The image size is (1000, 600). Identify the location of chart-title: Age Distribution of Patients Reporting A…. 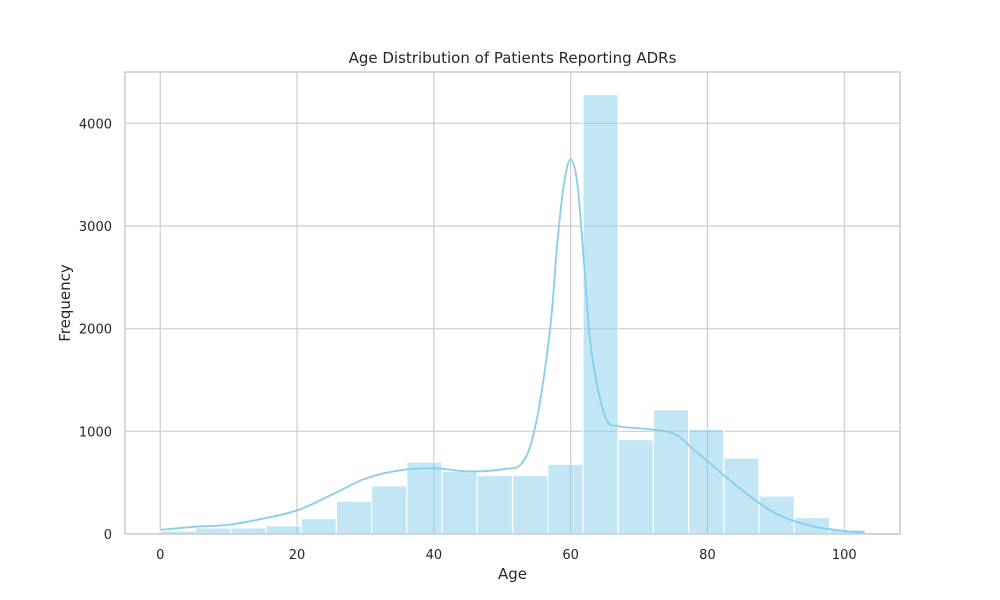
(513, 58).